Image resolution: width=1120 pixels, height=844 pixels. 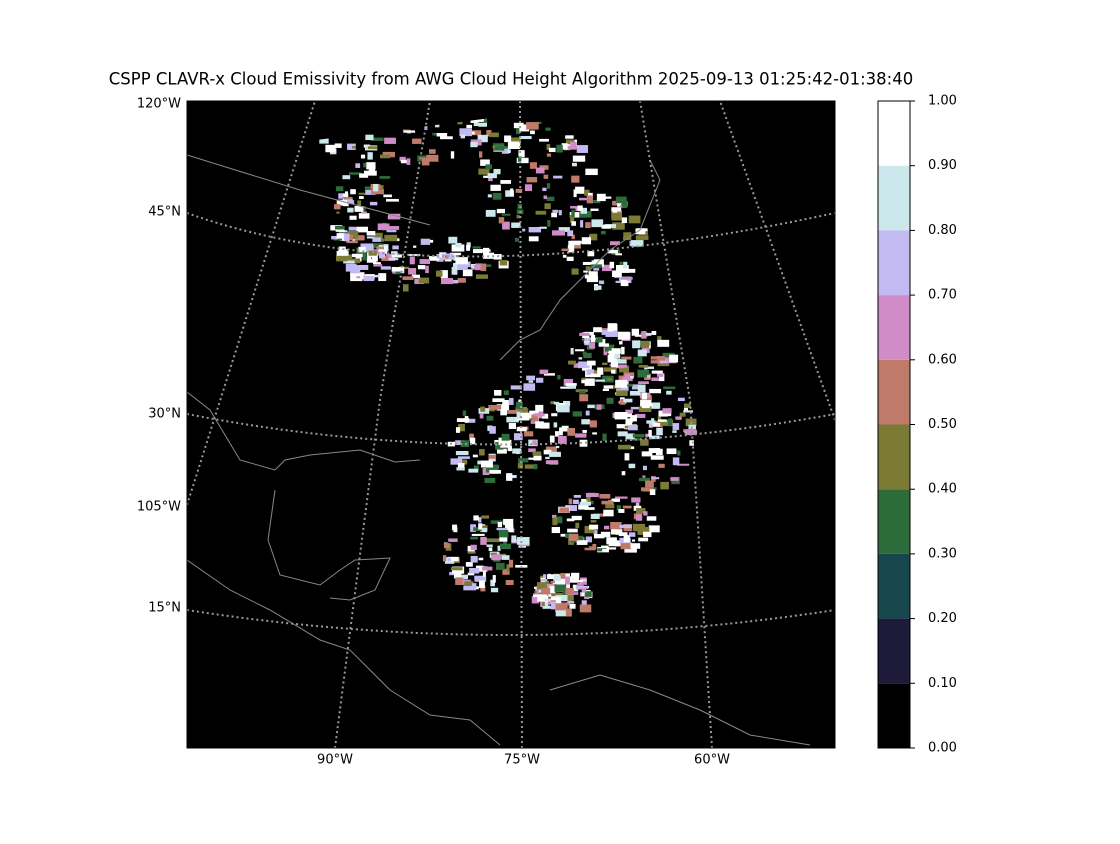 What do you see at coordinates (712, 760) in the screenshot?
I see `axis-label: 60°W` at bounding box center [712, 760].